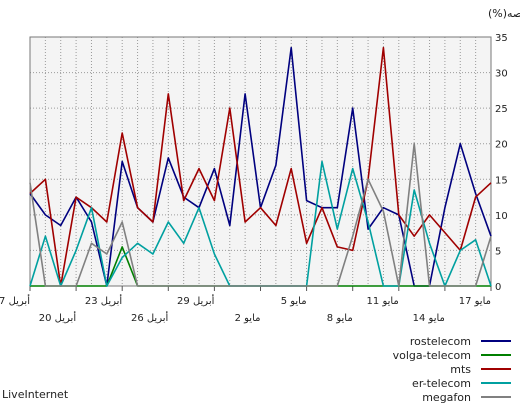  What do you see at coordinates (104, 300) in the screenshot?
I see `x-tick-label: 23 أبريل` at bounding box center [104, 300].